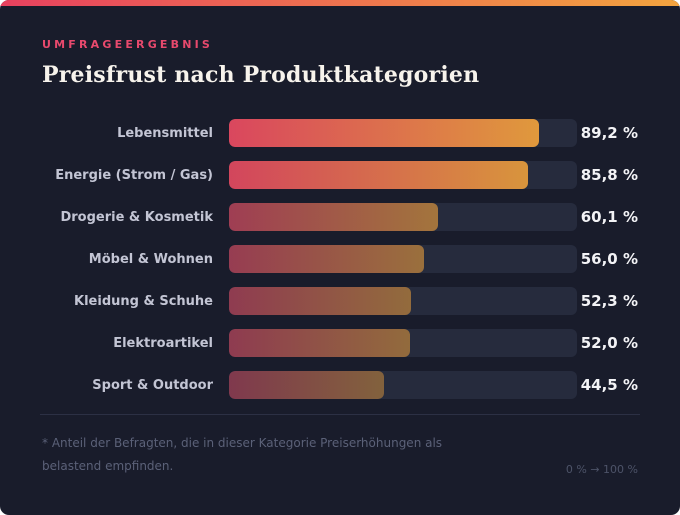  What do you see at coordinates (165, 133) in the screenshot?
I see `category-label: Lebensmittel` at bounding box center [165, 133].